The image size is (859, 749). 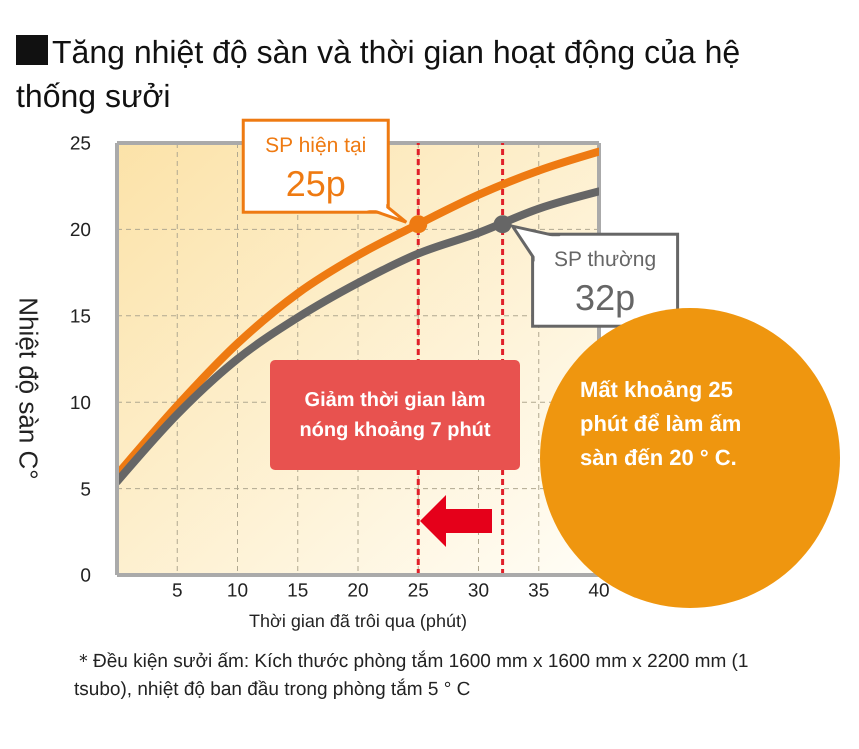 I want to click on x-tick-label: 25, so click(x=418, y=591).